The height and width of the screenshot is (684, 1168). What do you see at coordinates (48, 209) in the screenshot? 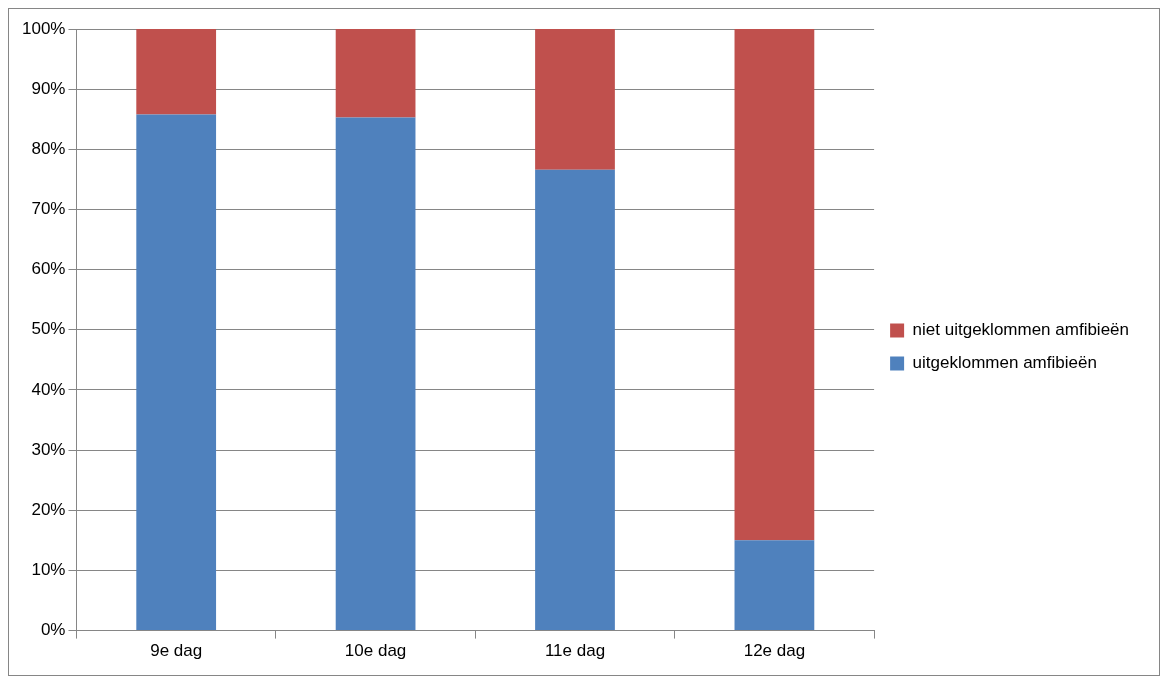
I see `y-tick-label: 70%` at bounding box center [48, 209].